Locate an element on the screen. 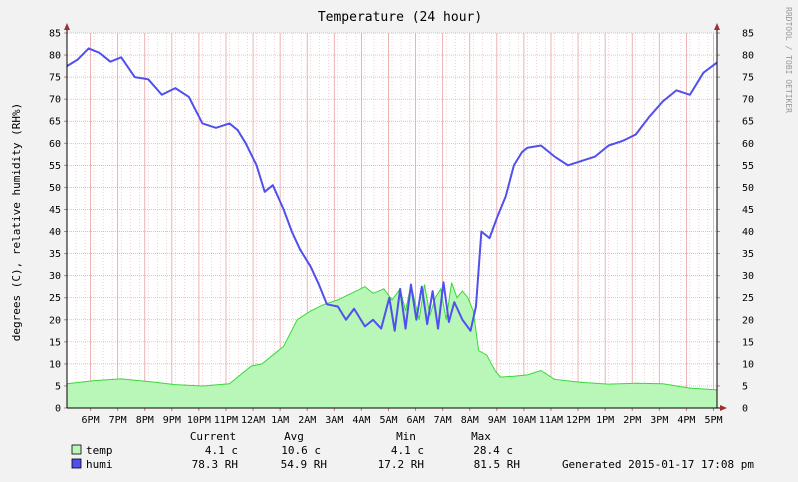 This screenshot has height=482, width=798. y-tick-label-left: 65 is located at coordinates (55, 122).